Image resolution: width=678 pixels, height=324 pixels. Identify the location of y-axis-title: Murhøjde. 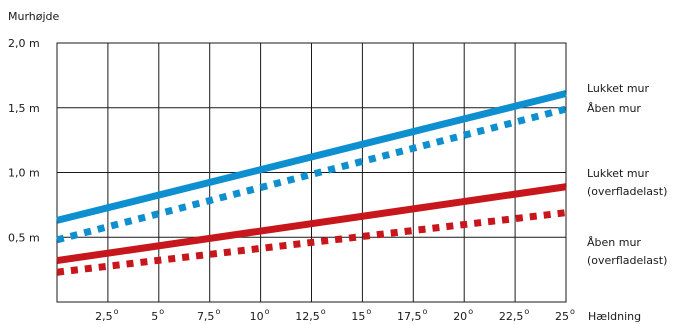
(34, 16).